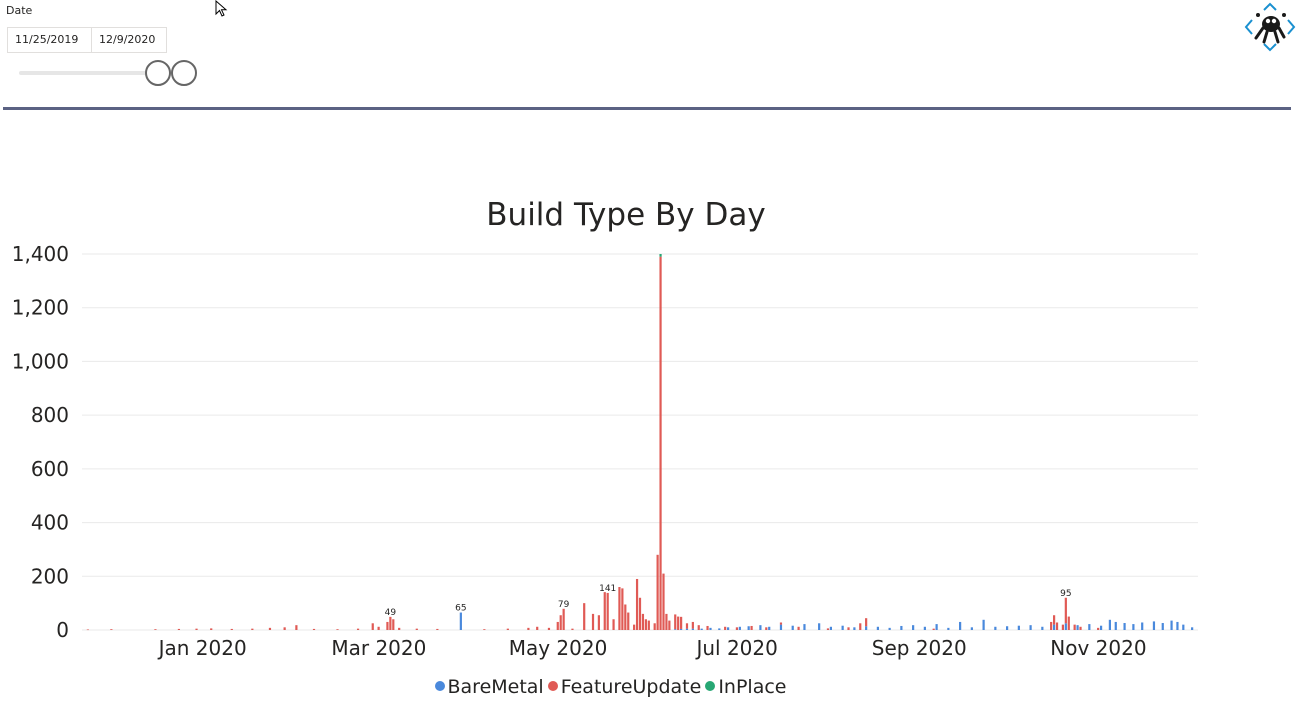 This screenshot has height=718, width=1301. I want to click on mascot-logo-icon, so click(1270, 27).